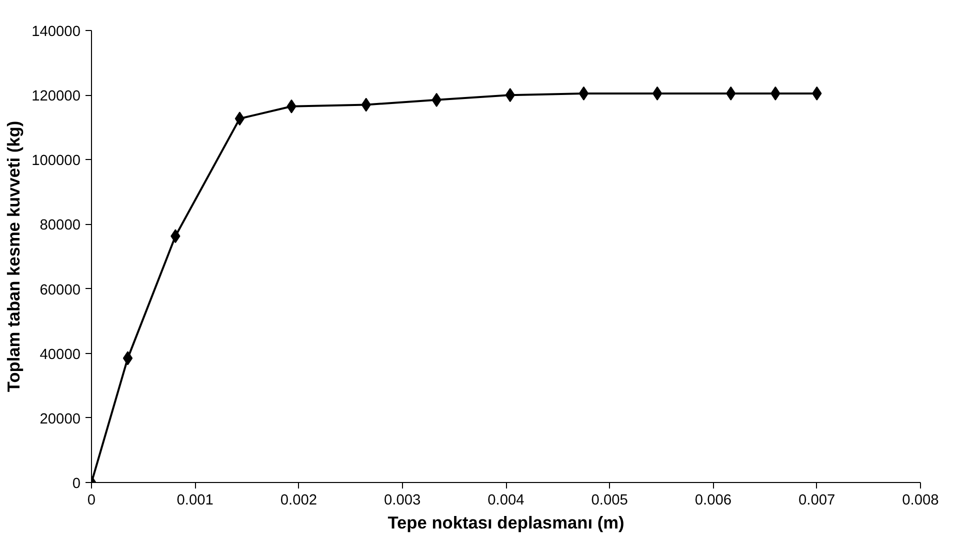 The image size is (960, 544). What do you see at coordinates (60, 419) in the screenshot?
I see `y-tick-label: 20000` at bounding box center [60, 419].